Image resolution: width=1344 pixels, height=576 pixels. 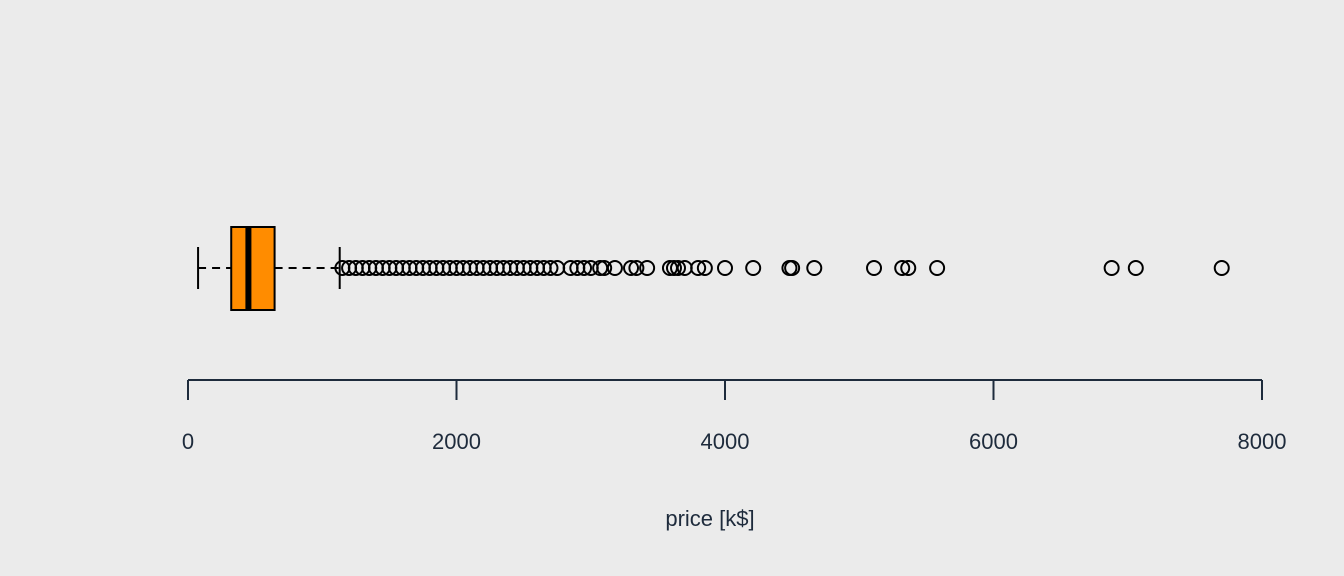 I want to click on x-tick-label: 0, so click(x=188, y=441).